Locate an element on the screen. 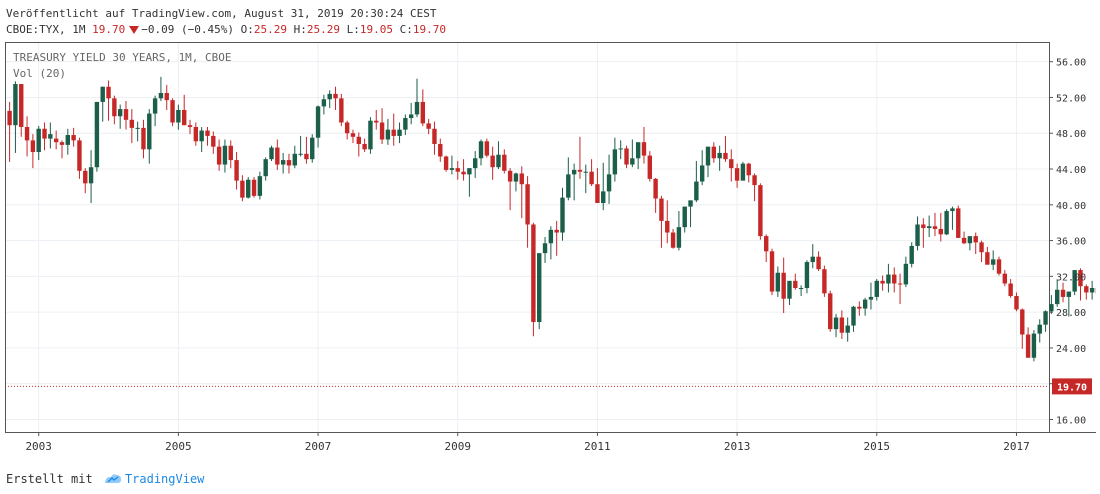  footer-brand: TradingView is located at coordinates (164, 479).